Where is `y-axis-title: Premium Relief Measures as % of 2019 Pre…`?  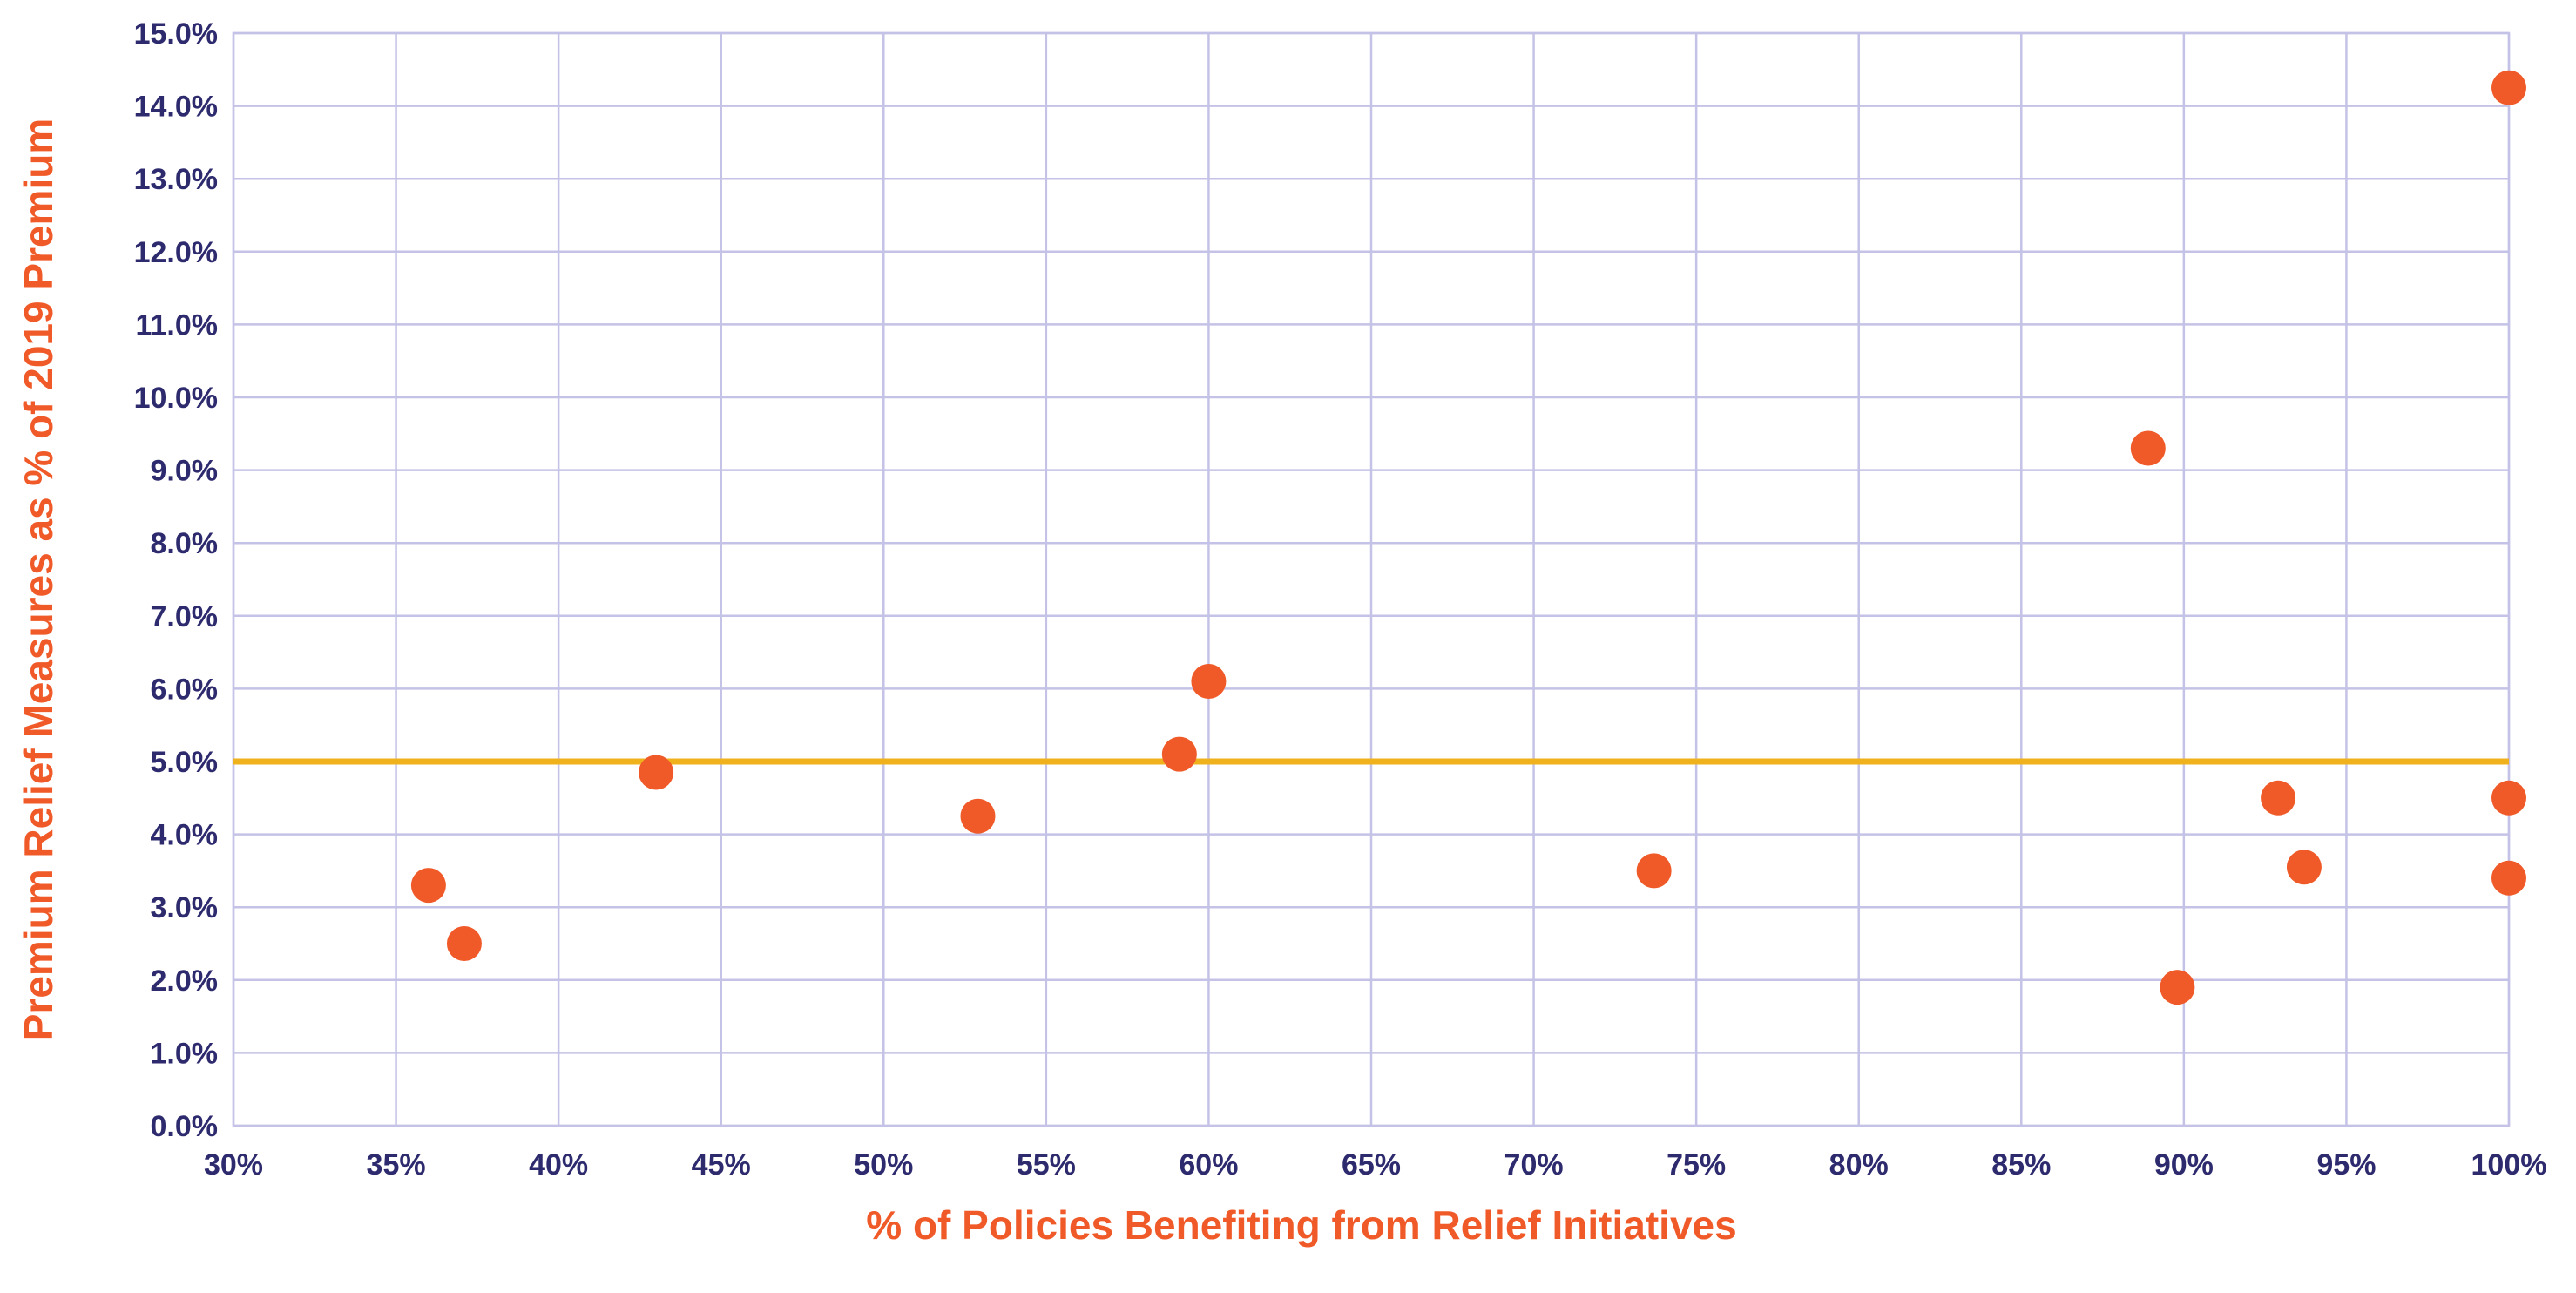 y-axis-title: Premium Relief Measures as % of 2019 Pre… is located at coordinates (38, 579).